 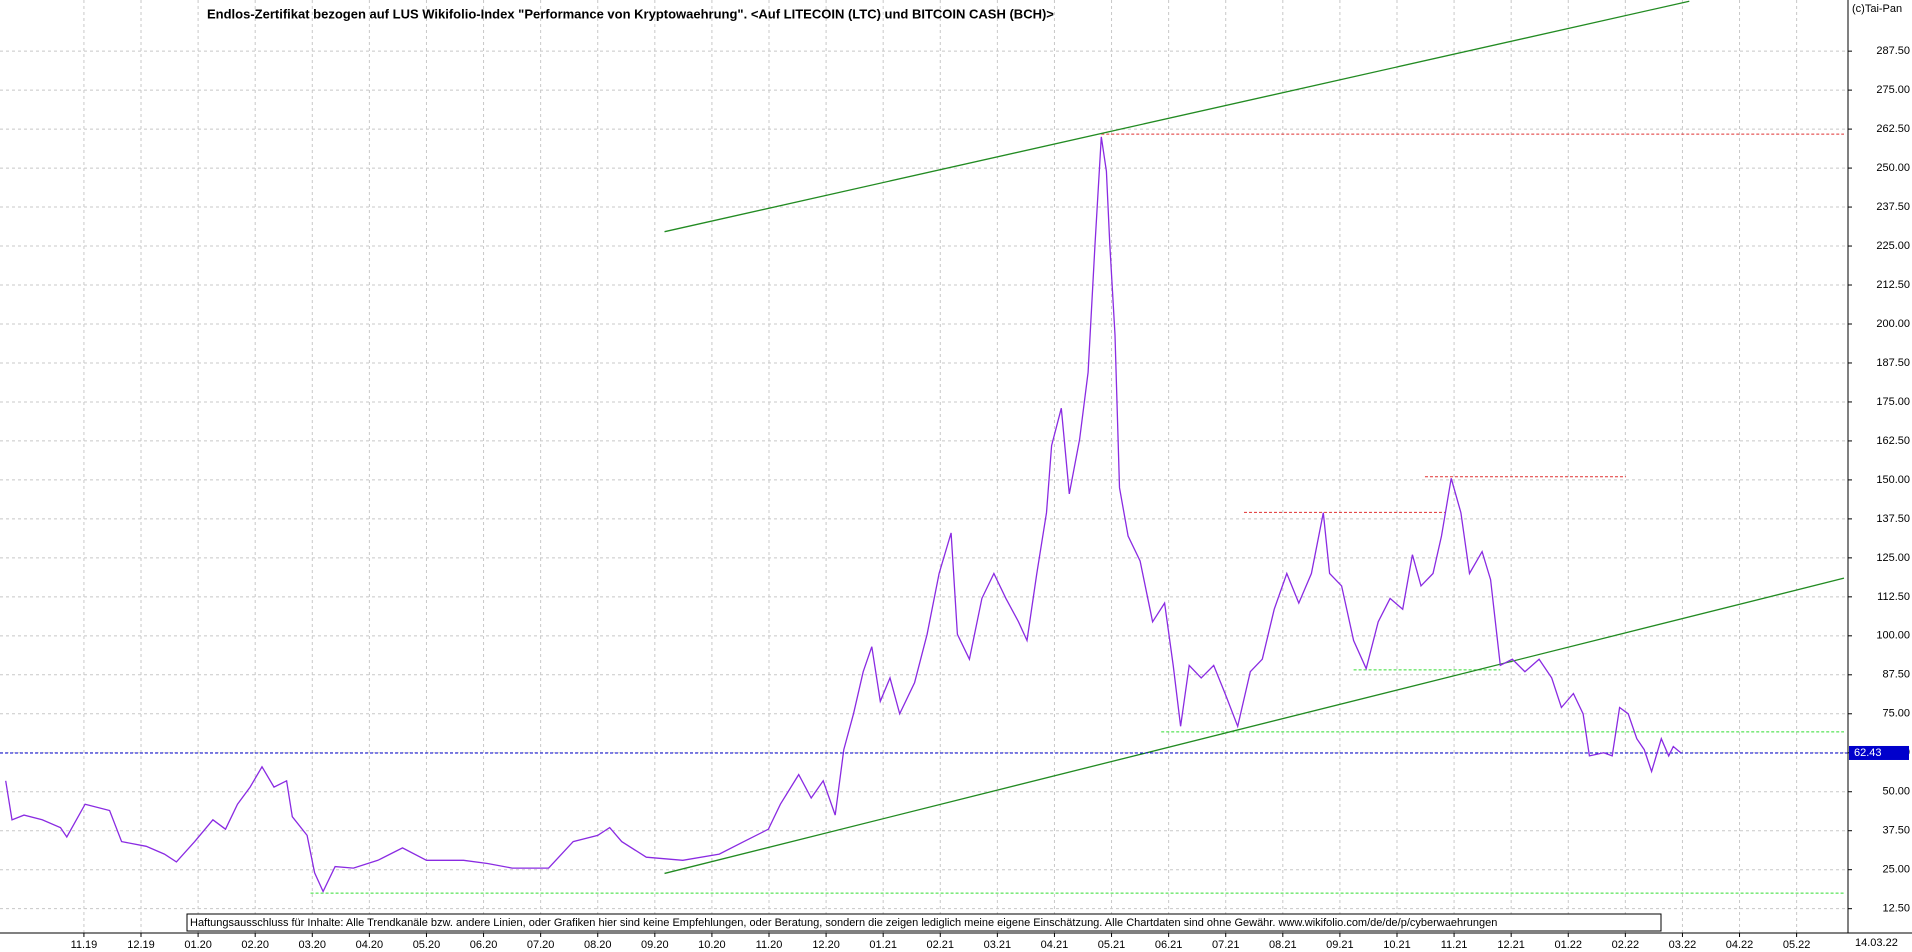 I want to click on x-tick-label: 02.20, so click(x=255, y=945).